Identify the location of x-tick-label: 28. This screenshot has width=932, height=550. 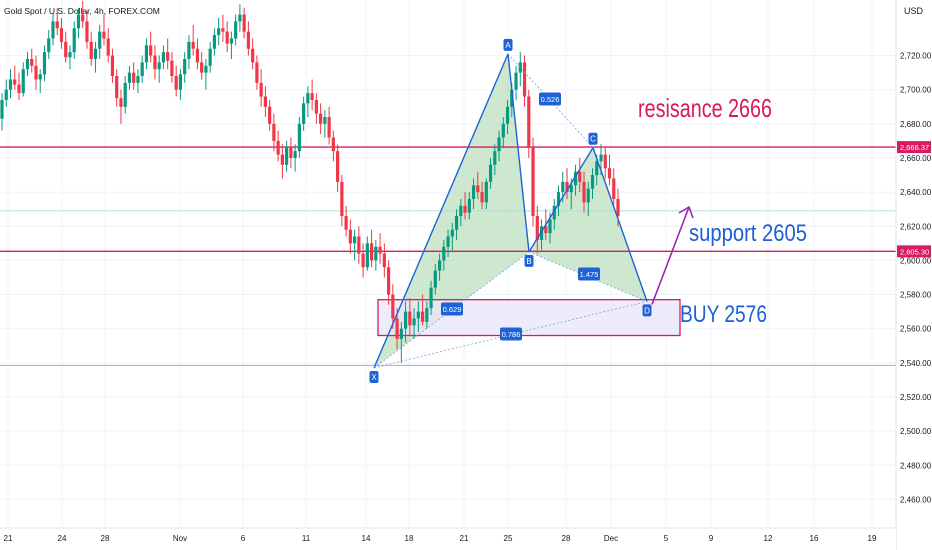
(566, 538).